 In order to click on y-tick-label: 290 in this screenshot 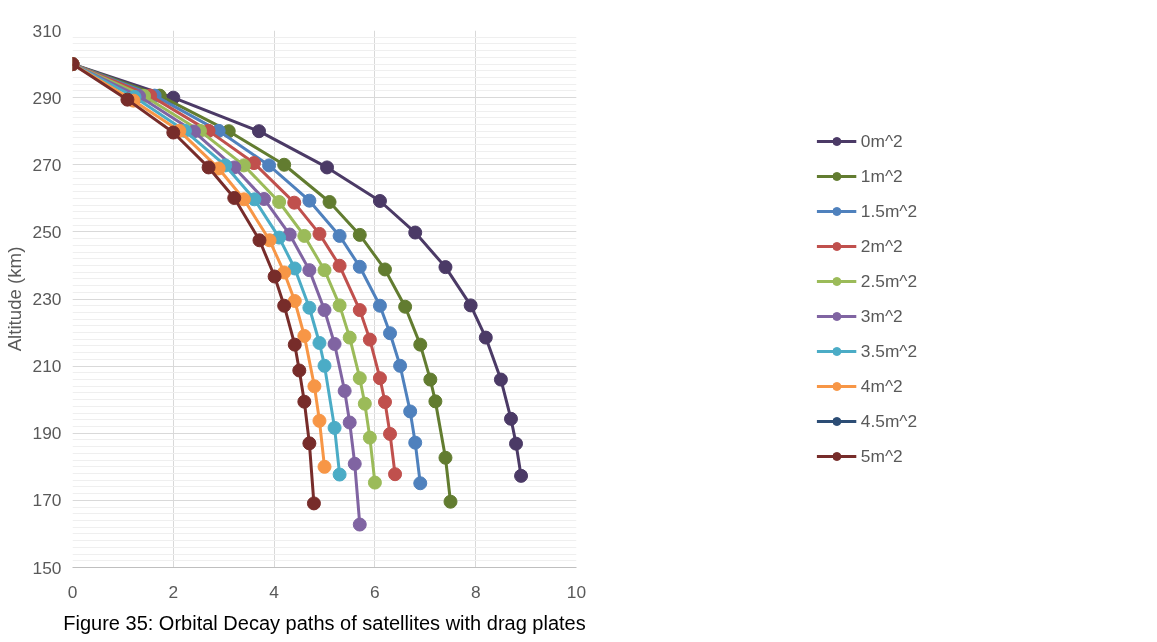, I will do `click(47, 97)`.